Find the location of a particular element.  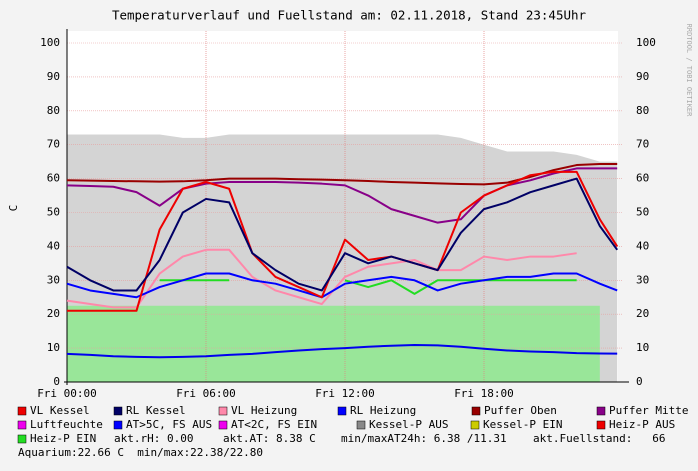

legend-label: AT>5C, FS AUS is located at coordinates (169, 424).